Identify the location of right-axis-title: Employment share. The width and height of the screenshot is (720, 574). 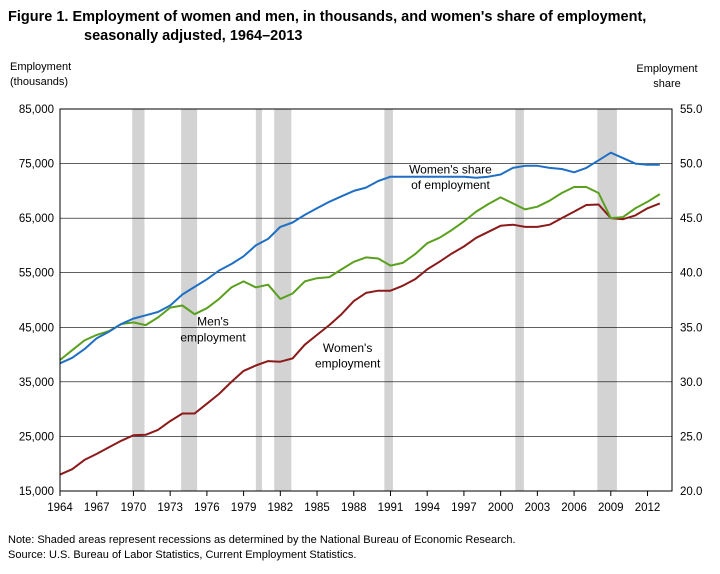
(667, 77).